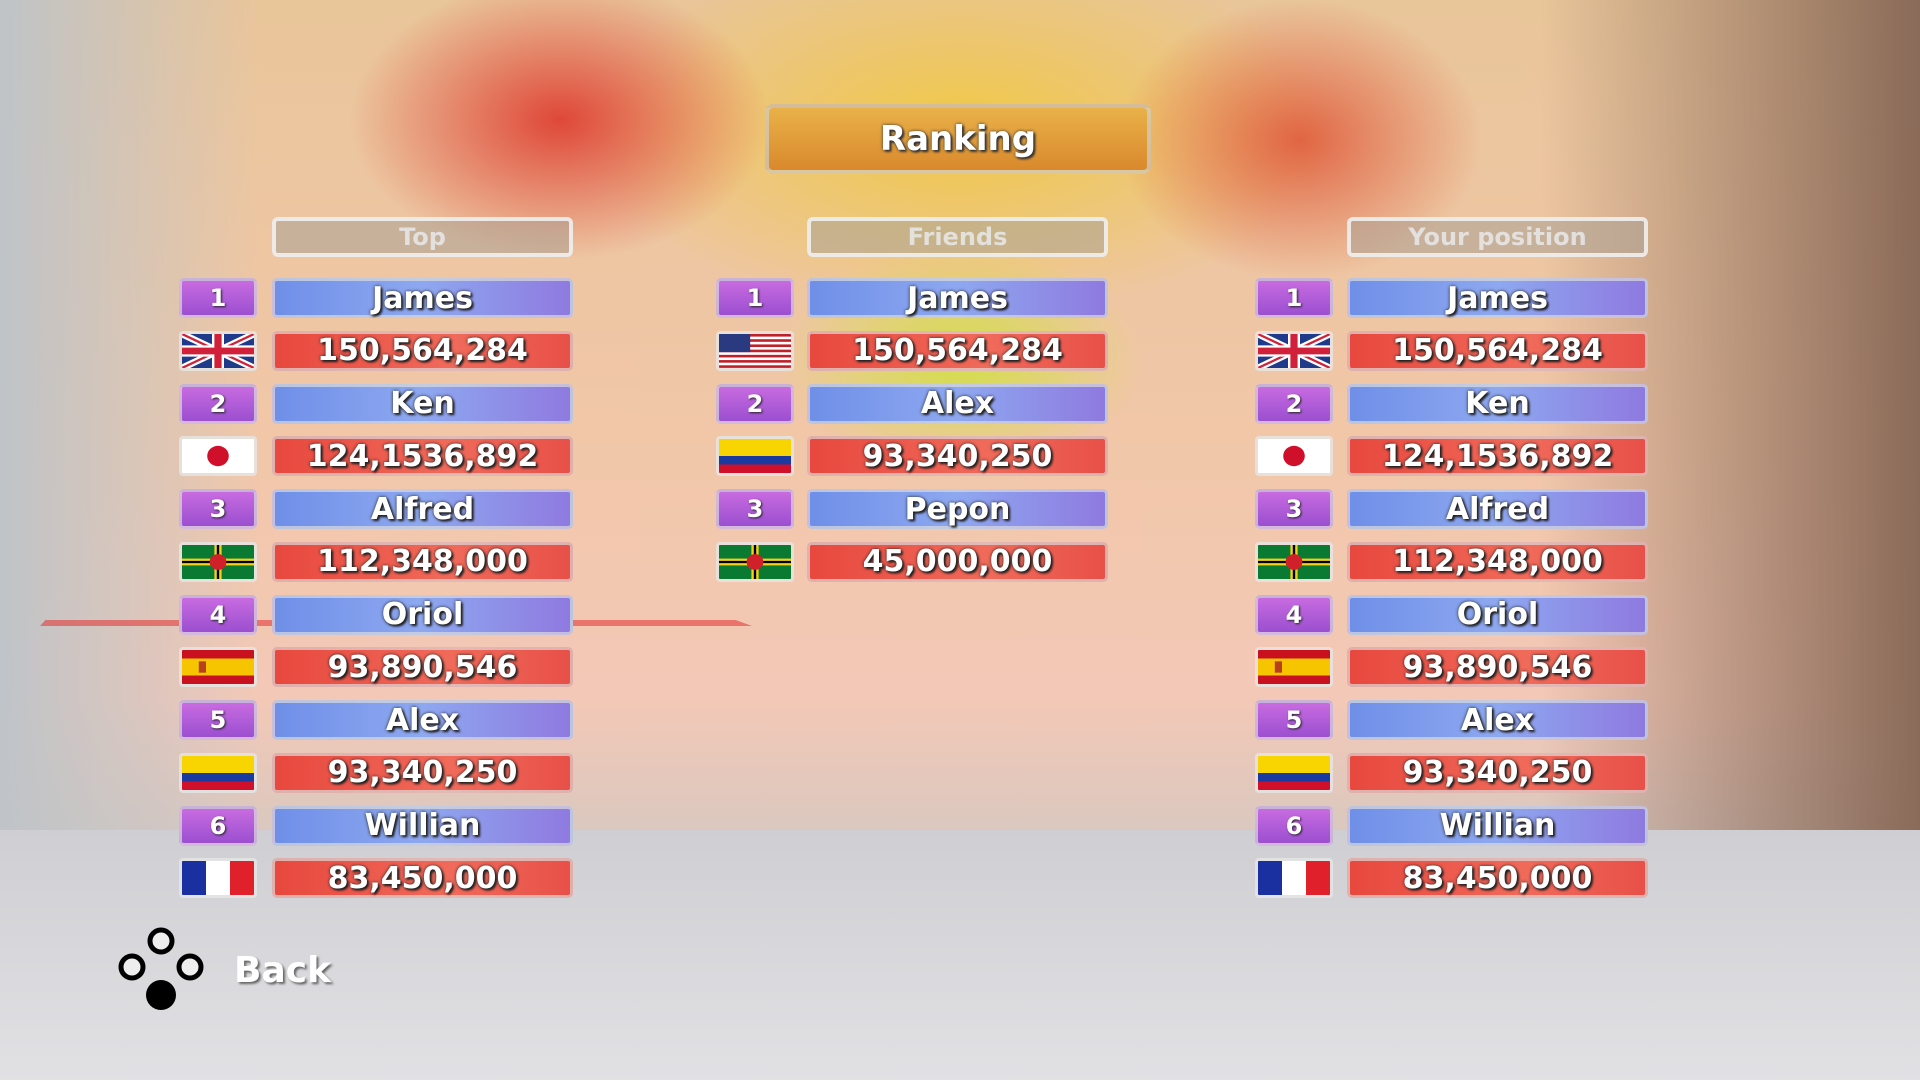 Image resolution: width=1920 pixels, height=1080 pixels. I want to click on column-header-top: Top, so click(422, 237).